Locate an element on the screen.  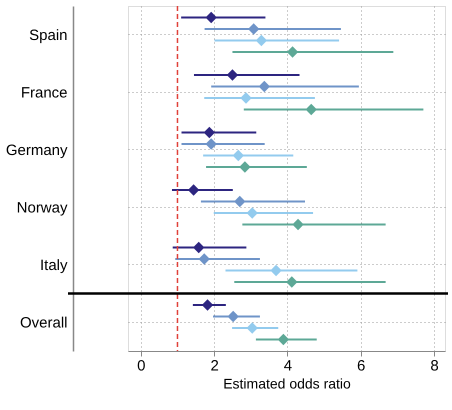
y-tick-label: Spain is located at coordinates (48, 35).